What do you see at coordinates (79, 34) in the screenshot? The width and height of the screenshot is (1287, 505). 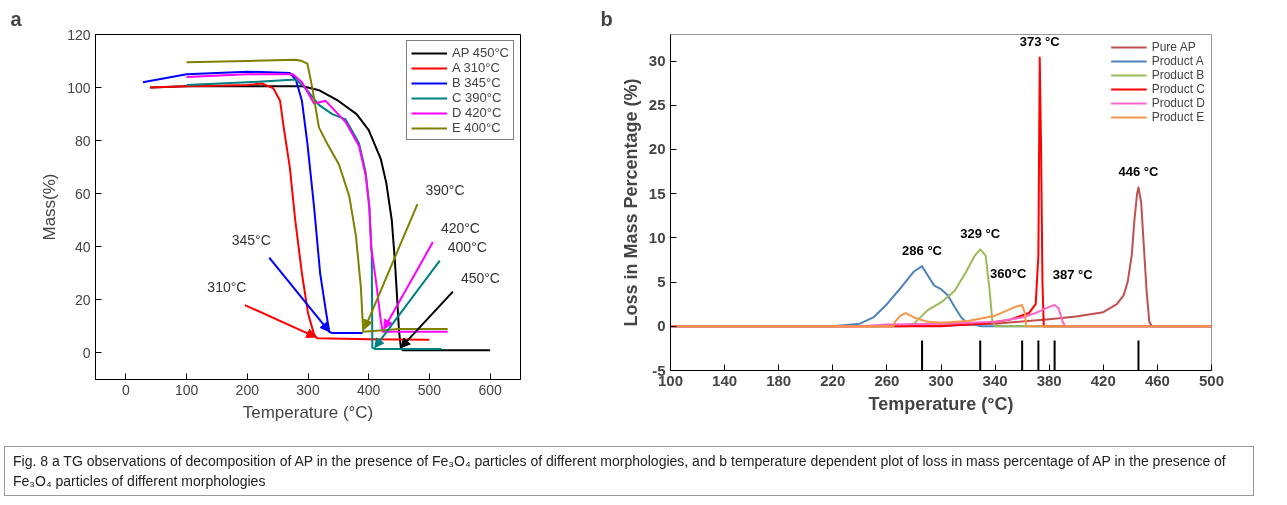 I see `y-tick-label: 120` at bounding box center [79, 34].